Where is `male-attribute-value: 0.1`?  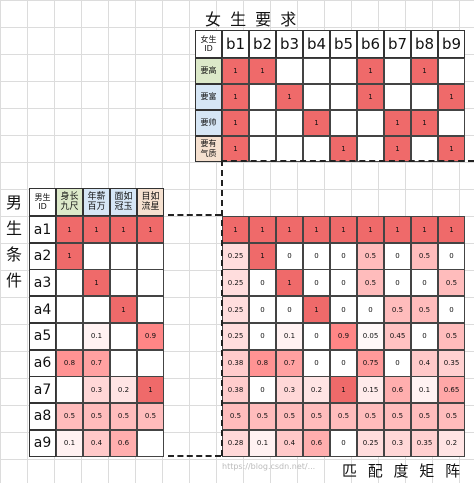
male-attribute-value: 0.1 is located at coordinates (96, 336).